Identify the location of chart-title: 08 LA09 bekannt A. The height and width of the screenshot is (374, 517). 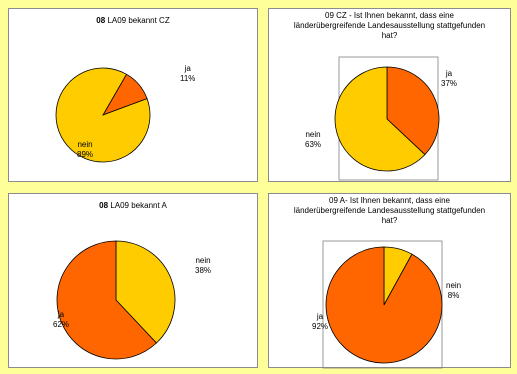
(133, 205).